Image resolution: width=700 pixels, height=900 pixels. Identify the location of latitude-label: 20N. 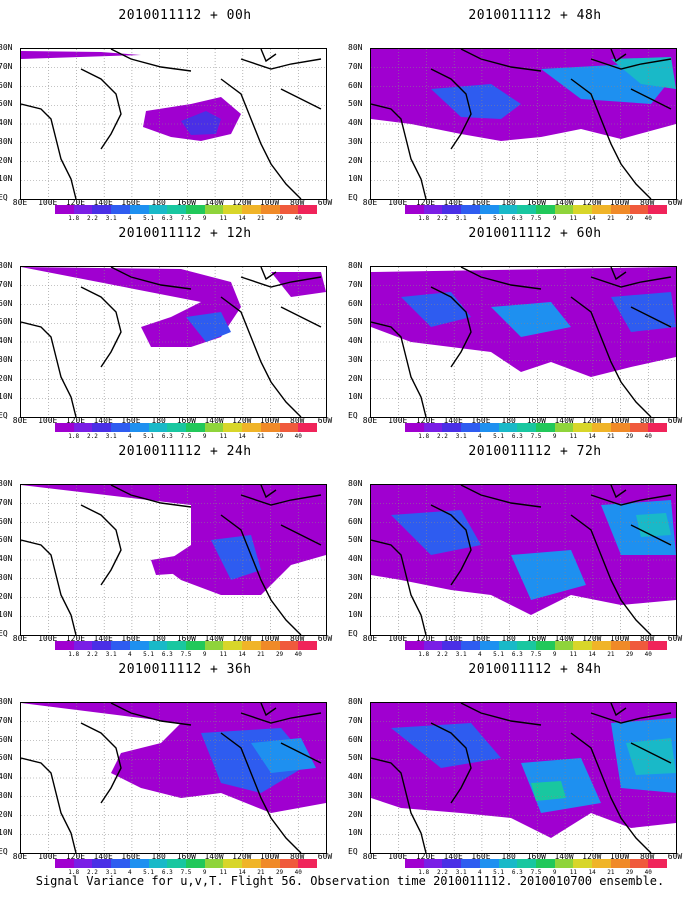
(355, 378).